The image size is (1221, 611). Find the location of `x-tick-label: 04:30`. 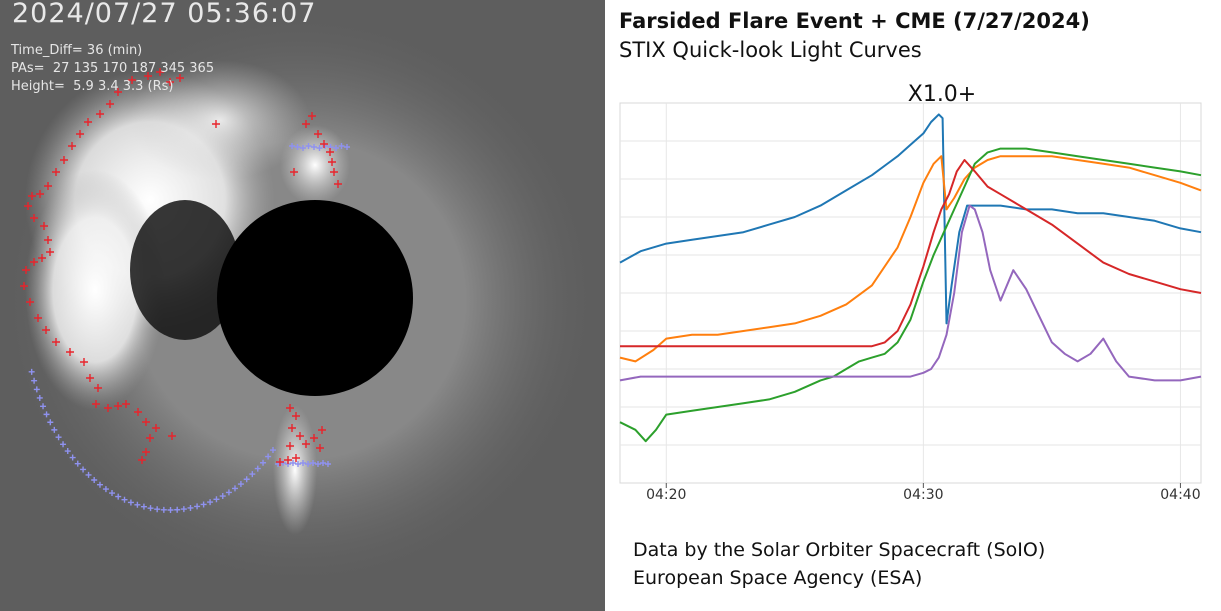

x-tick-label: 04:30 is located at coordinates (923, 495).